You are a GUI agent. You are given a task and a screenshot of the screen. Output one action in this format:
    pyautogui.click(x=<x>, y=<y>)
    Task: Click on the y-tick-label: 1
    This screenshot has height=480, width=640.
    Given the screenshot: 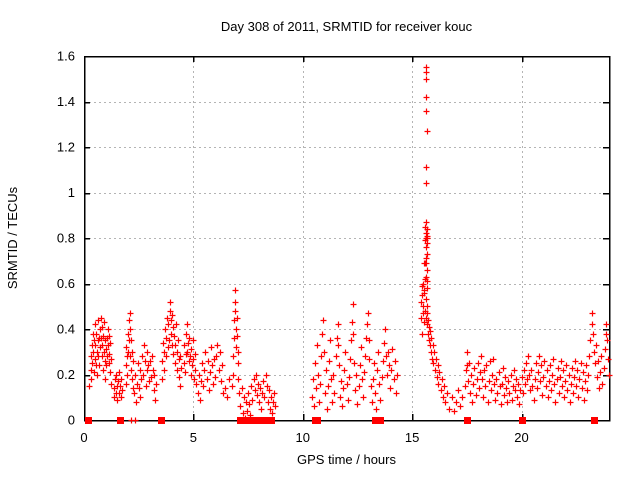 What is the action you would take?
    pyautogui.click(x=71, y=192)
    